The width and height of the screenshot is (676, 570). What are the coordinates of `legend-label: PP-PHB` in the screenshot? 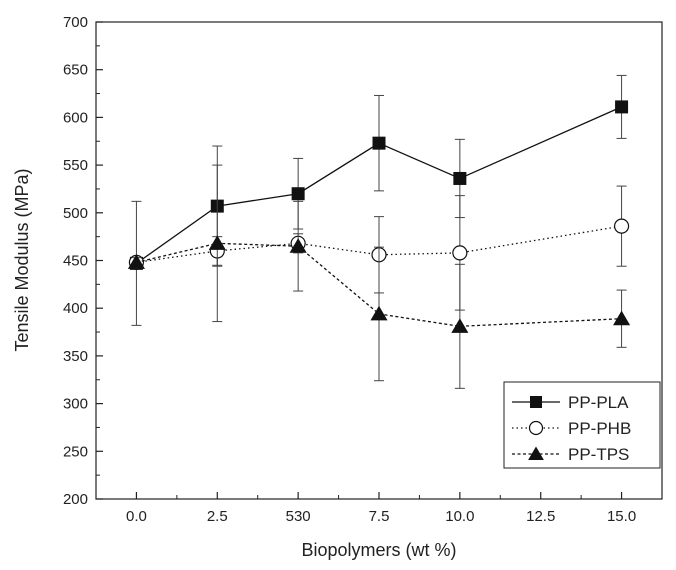 It's located at (599, 428).